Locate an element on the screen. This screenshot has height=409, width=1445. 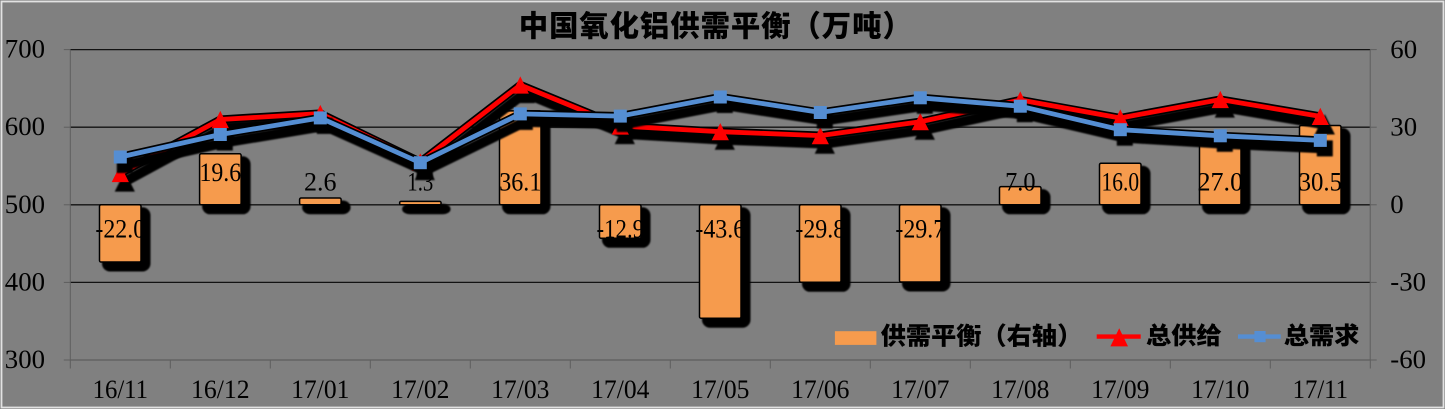
svg-text: 19.6 is located at coordinates (220, 172).